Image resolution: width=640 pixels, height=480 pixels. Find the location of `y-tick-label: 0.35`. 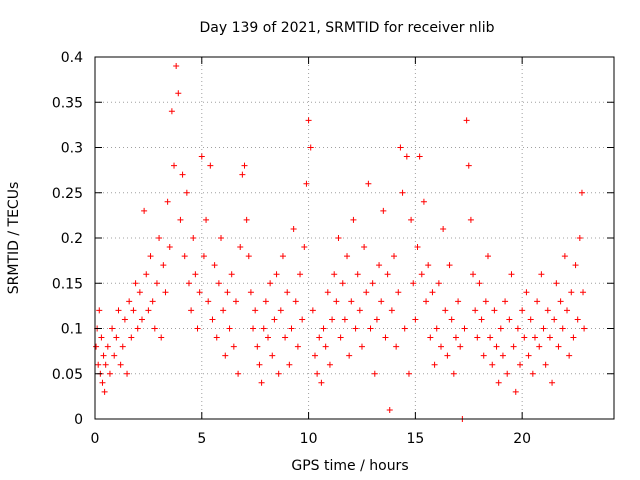

y-tick-label: 0.35 is located at coordinates (67, 103).